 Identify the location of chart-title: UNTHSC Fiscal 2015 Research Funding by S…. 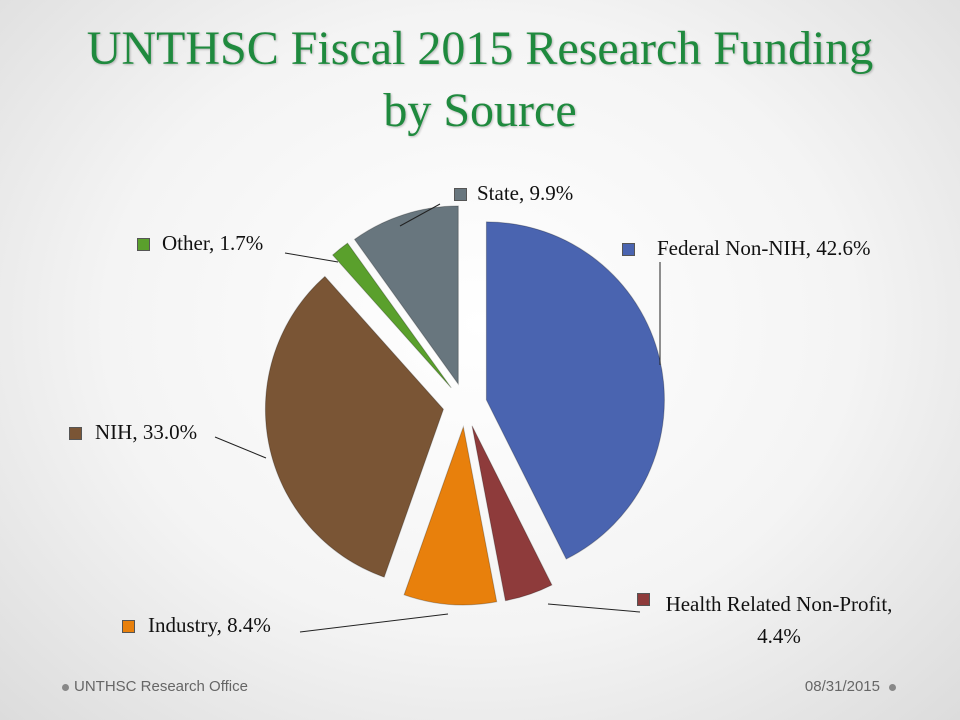
(480, 79).